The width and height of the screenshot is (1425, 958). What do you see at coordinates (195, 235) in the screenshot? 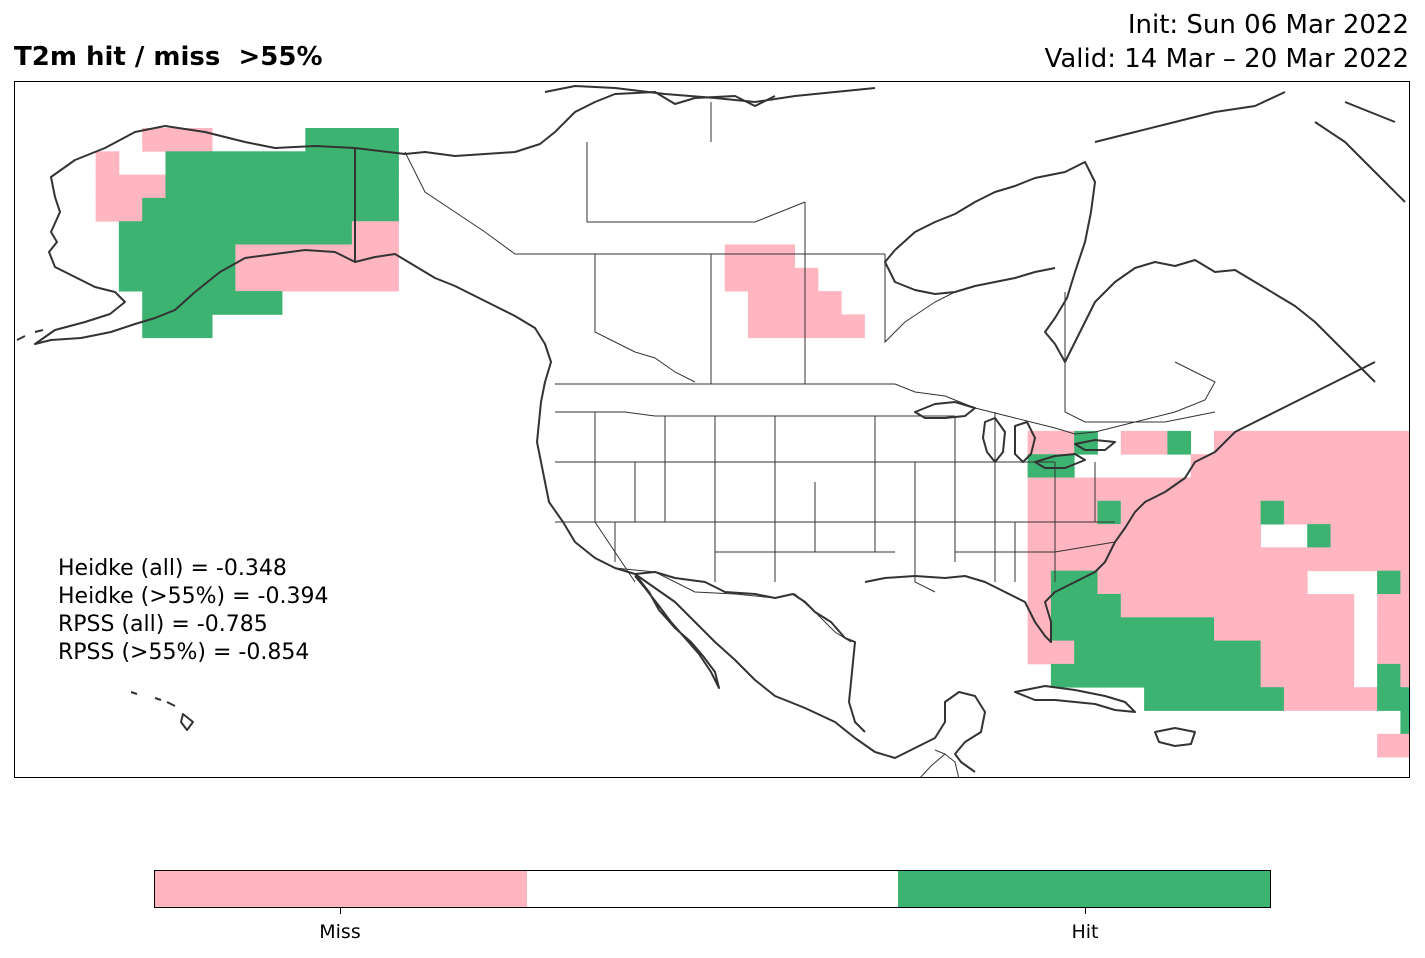
I see `alaska-coast` at bounding box center [195, 235].